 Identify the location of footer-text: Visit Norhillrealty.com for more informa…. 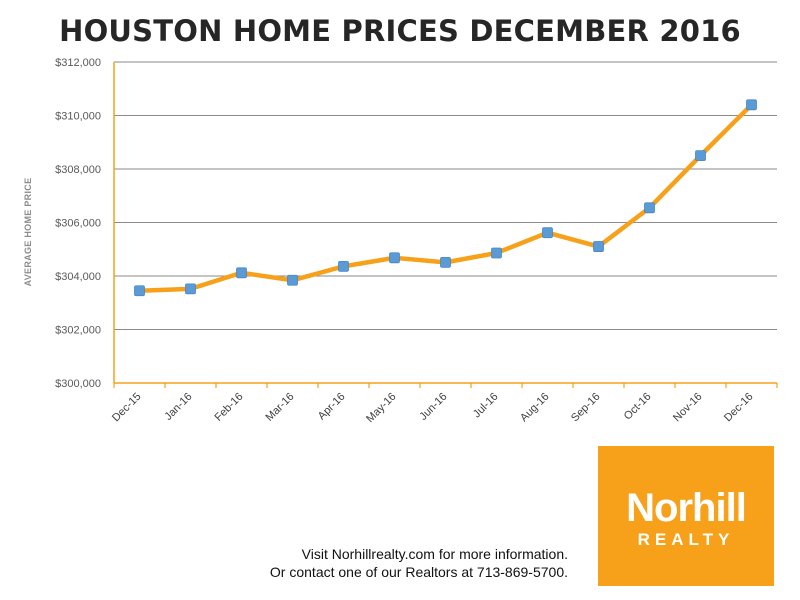
(384, 563).